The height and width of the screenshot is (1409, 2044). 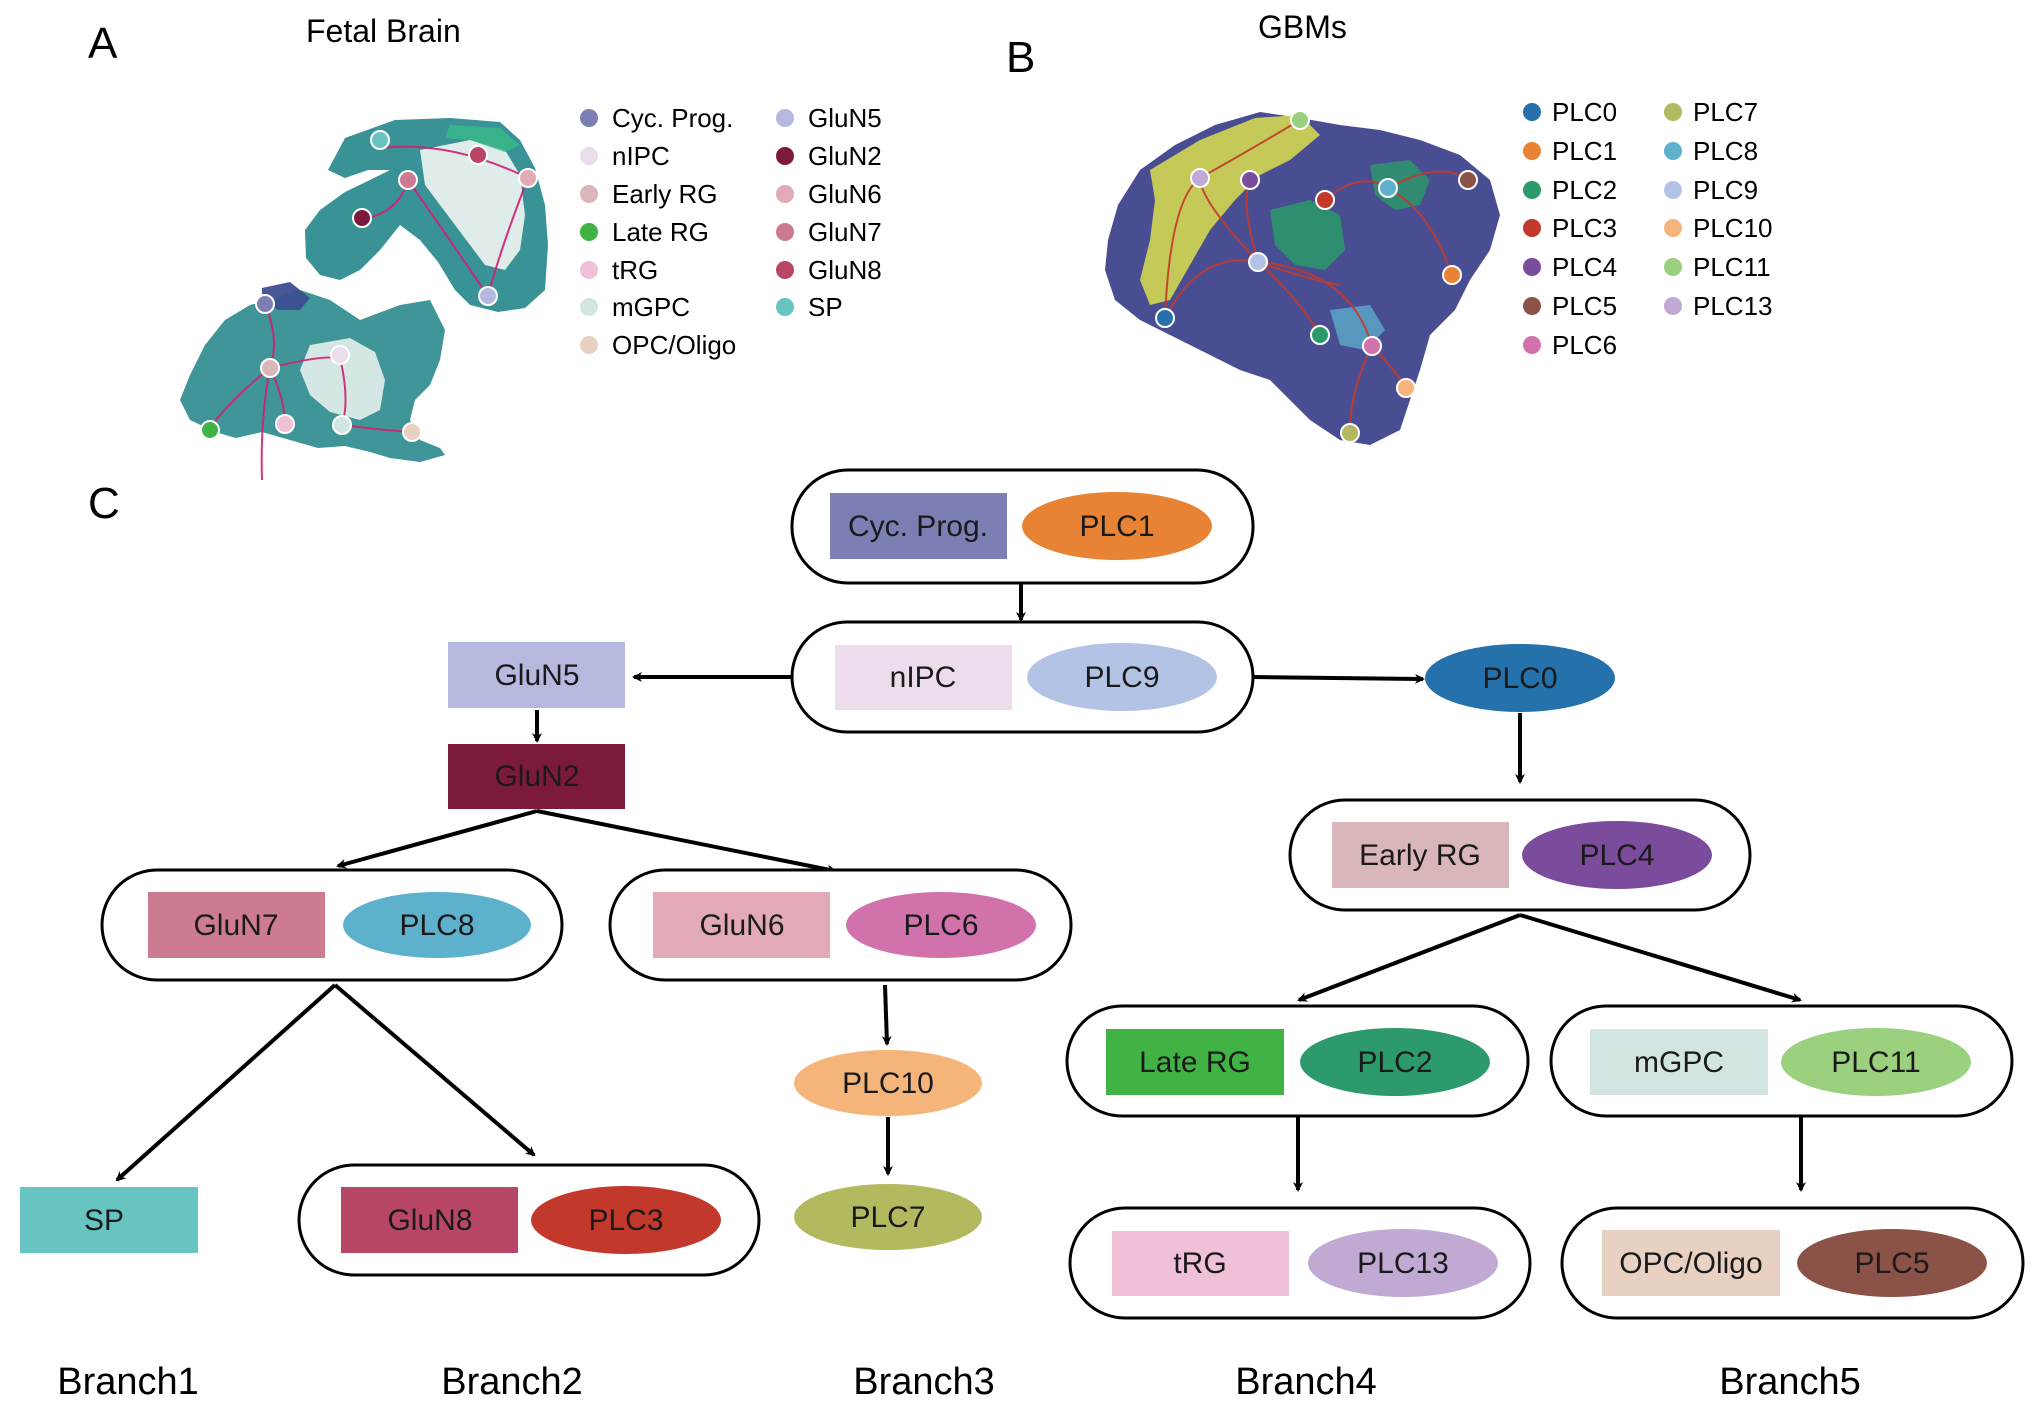 What do you see at coordinates (364, 299) in the screenshot?
I see `umap-fetal-brain` at bounding box center [364, 299].